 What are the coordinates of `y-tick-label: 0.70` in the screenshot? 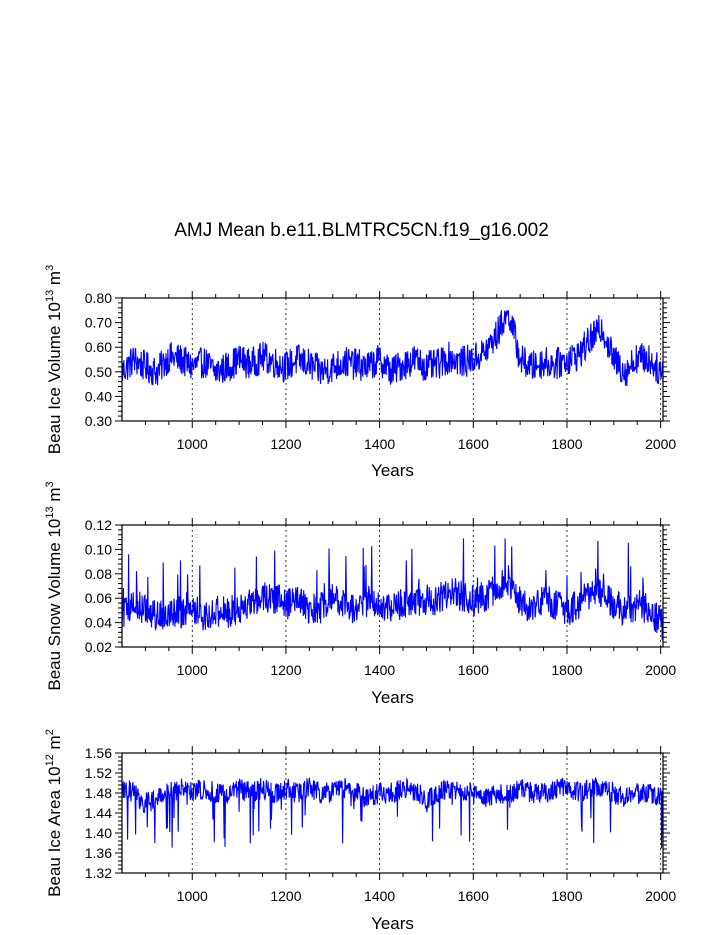 It's located at (98, 323).